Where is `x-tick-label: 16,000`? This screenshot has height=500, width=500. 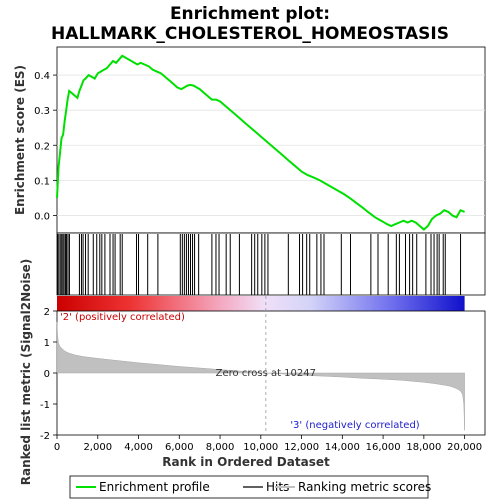 x-tick-label: 16,000 is located at coordinates (383, 447).